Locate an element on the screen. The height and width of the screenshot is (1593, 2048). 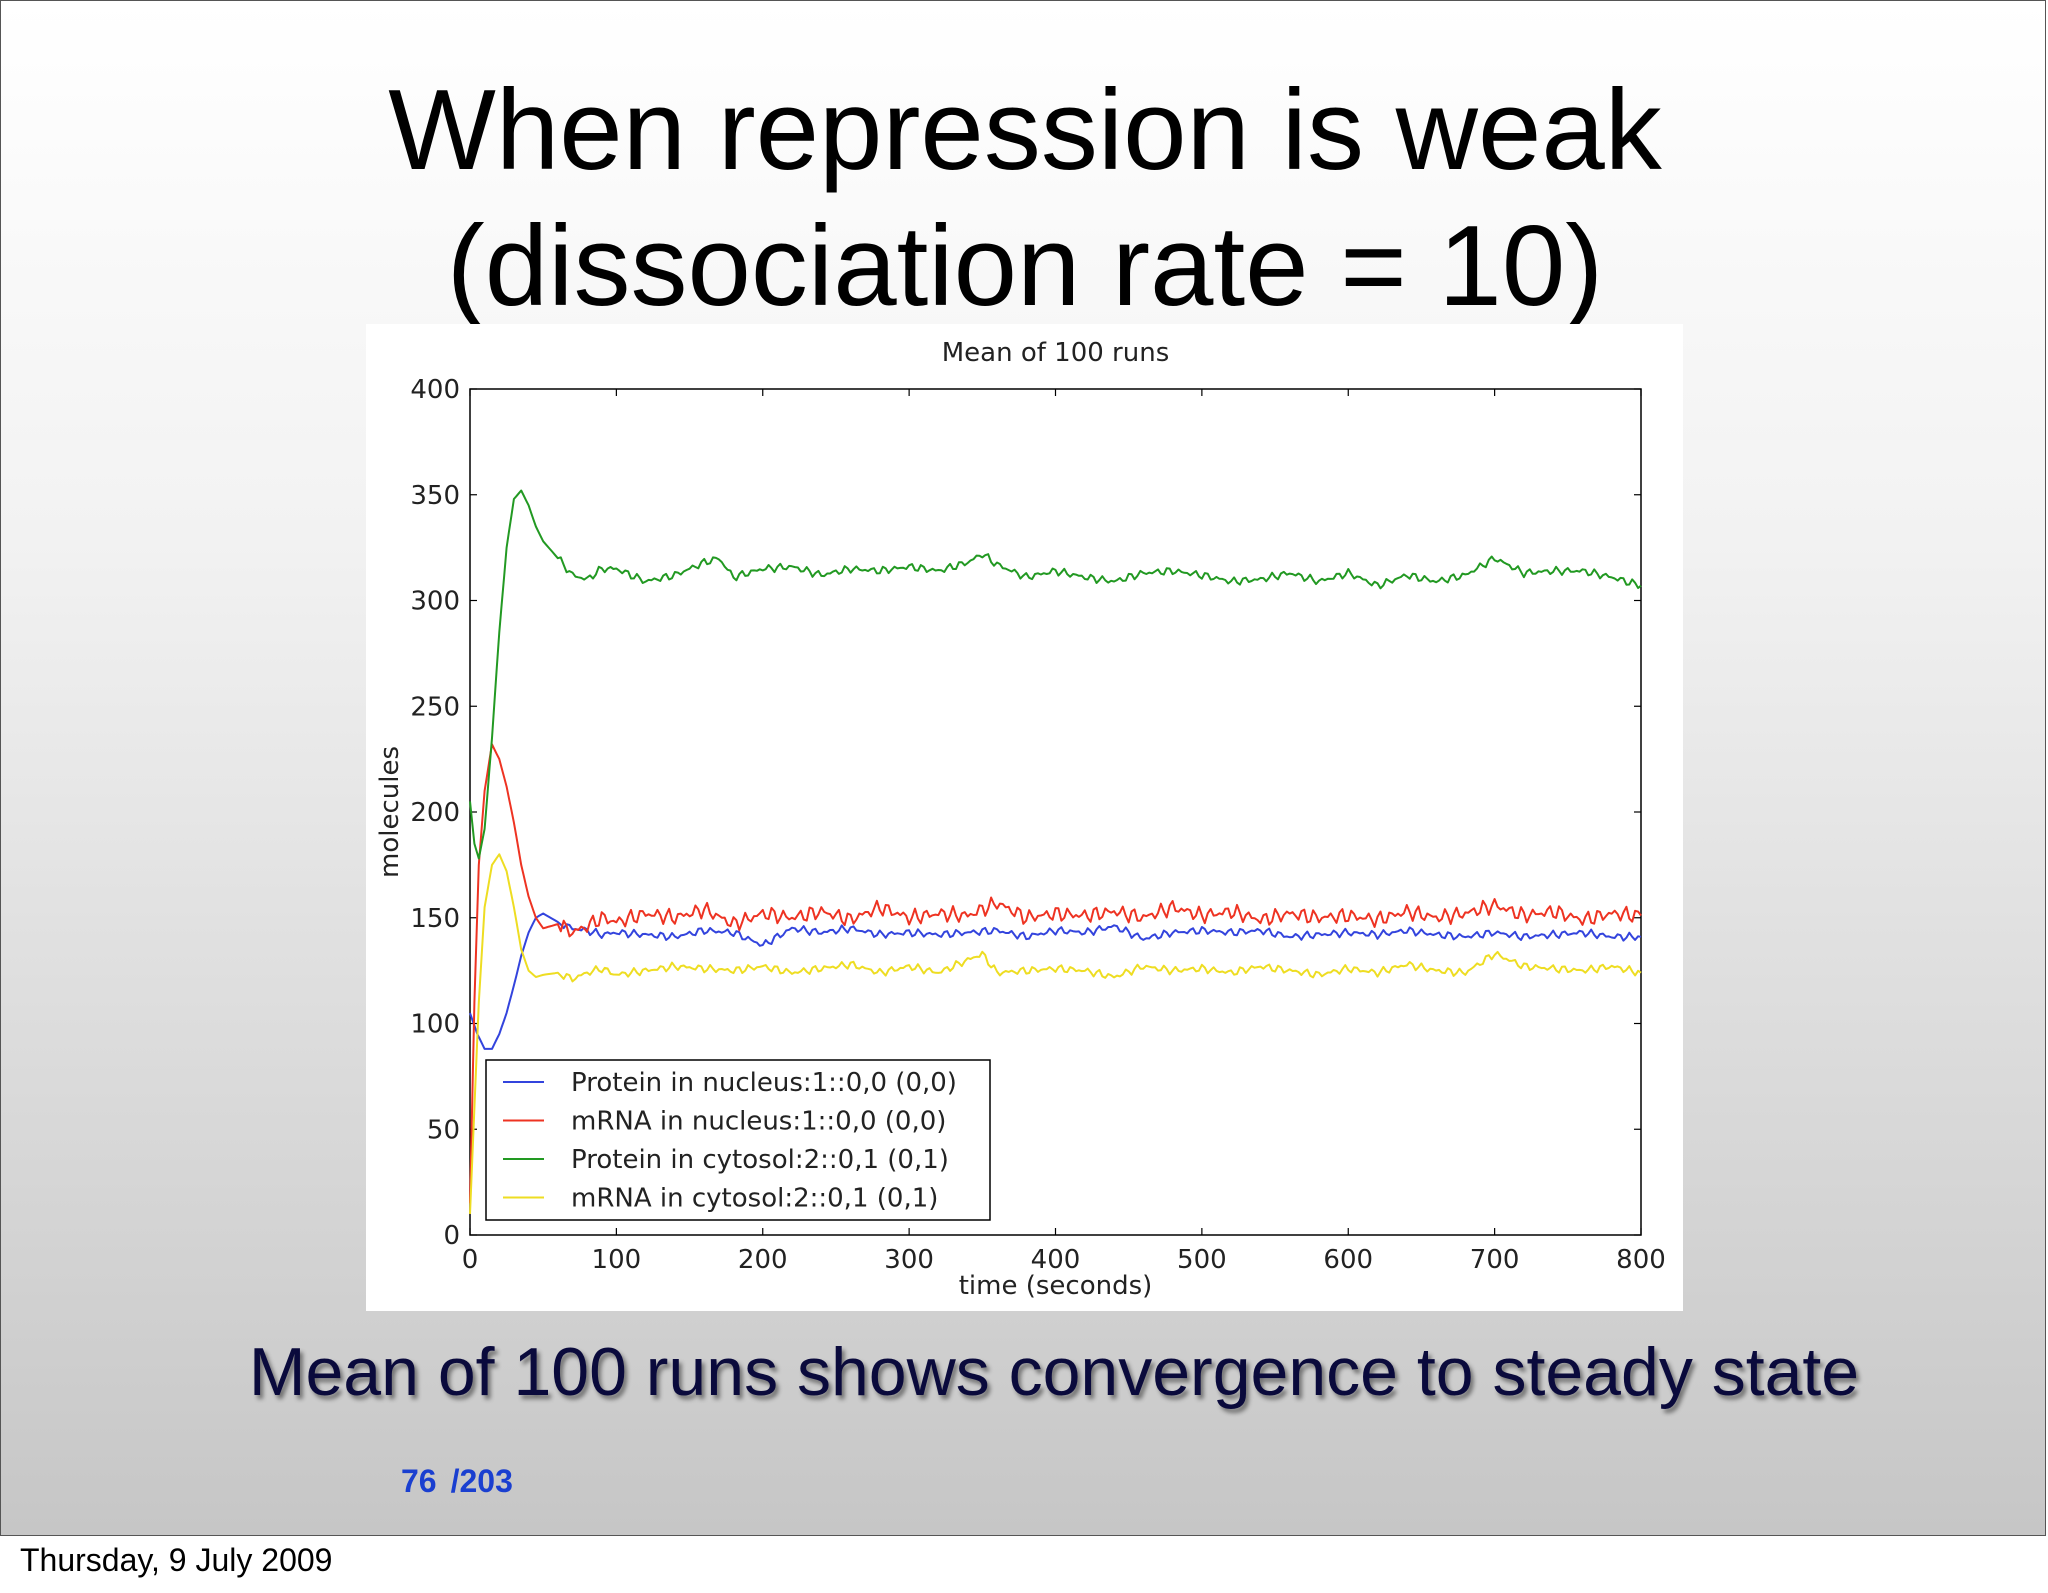
x-tick-label: 400 is located at coordinates (1056, 1260).